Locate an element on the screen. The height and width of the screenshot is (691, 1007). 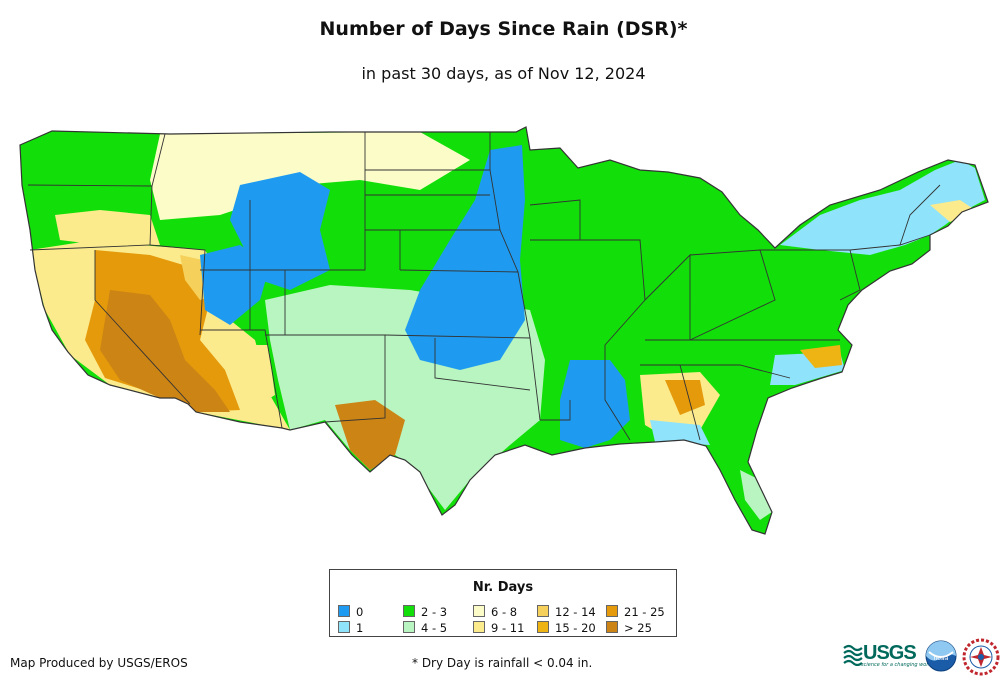
usgs-wordmark: USGS is located at coordinates (890, 653).